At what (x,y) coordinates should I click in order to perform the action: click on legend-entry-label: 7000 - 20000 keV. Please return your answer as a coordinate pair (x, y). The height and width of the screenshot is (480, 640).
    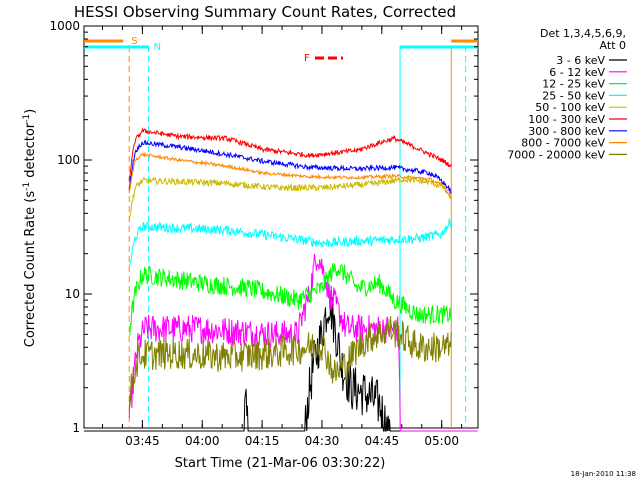
    Looking at the image, I should click on (556, 154).